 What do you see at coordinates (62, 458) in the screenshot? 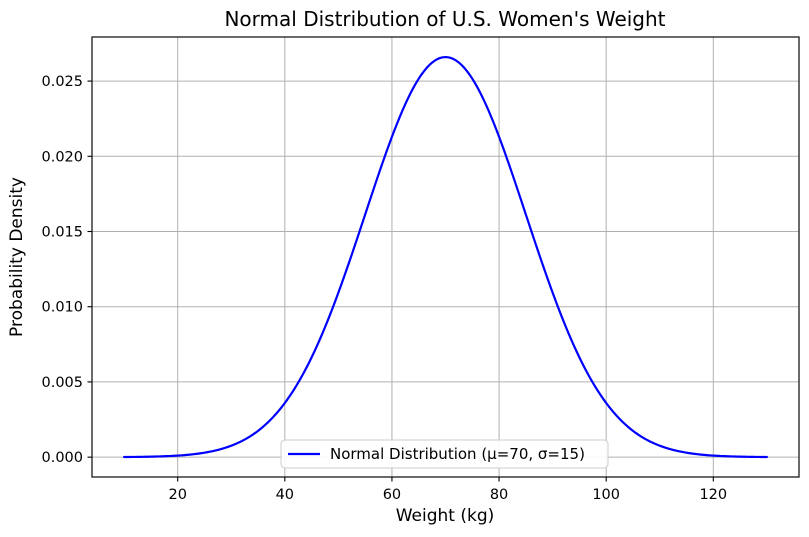
I see `y-tick-label: 0.000` at bounding box center [62, 458].